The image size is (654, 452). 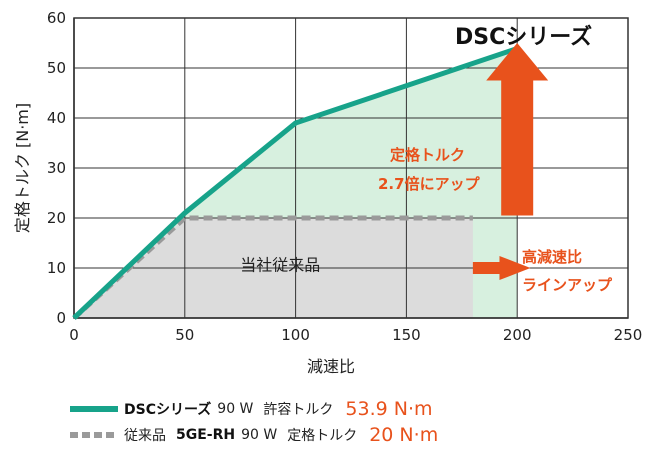 What do you see at coordinates (567, 285) in the screenshot?
I see `annotation-line: ラインアップ` at bounding box center [567, 285].